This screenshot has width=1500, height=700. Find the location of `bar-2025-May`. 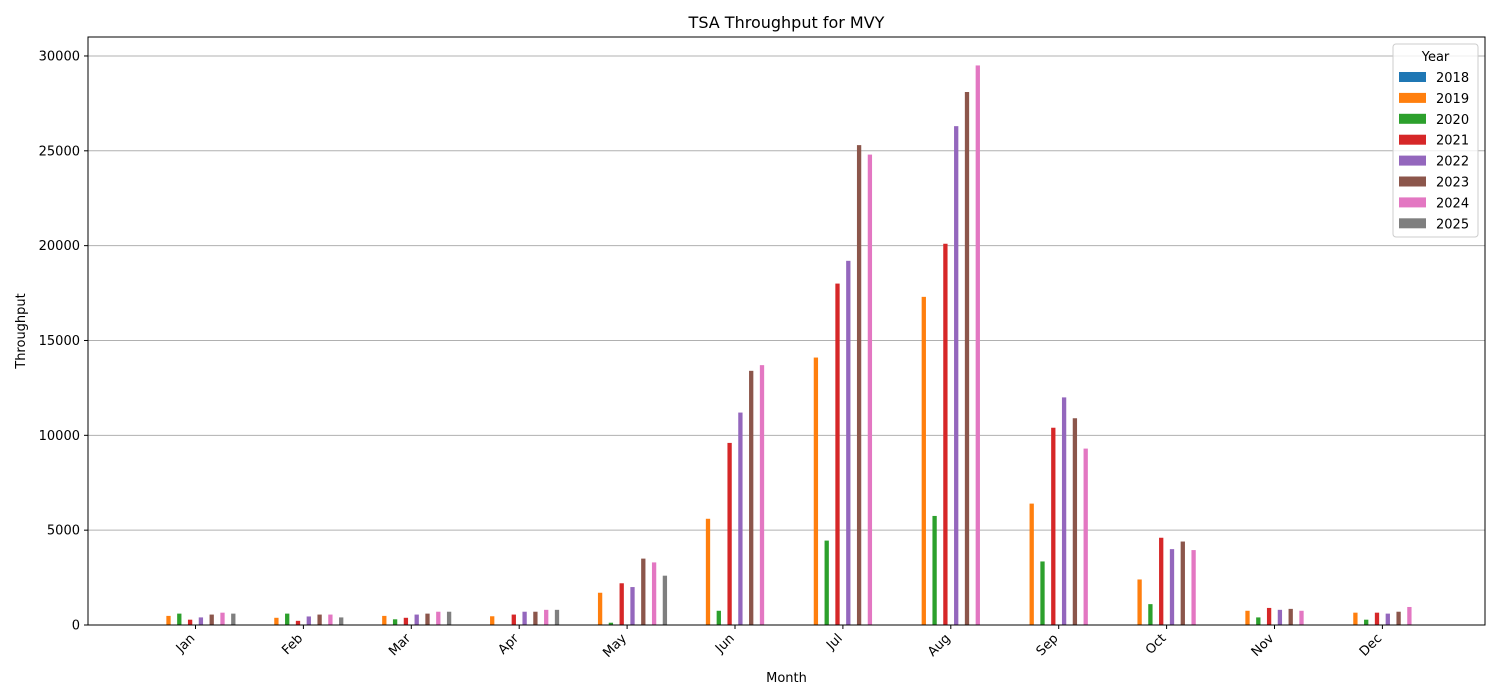

bar-2025-May is located at coordinates (665, 600).